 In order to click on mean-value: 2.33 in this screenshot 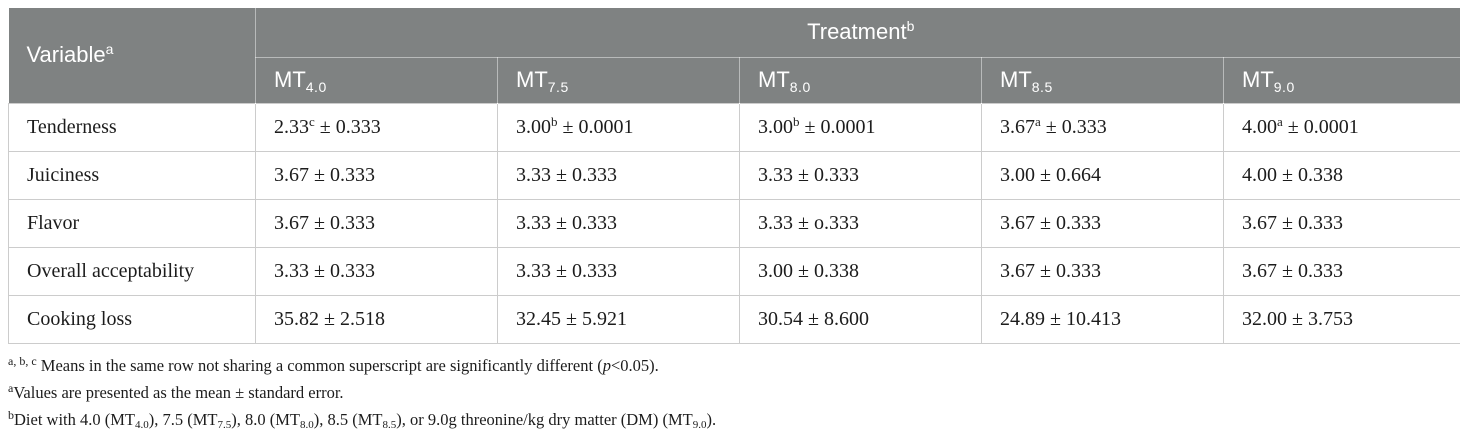, I will do `click(291, 126)`.